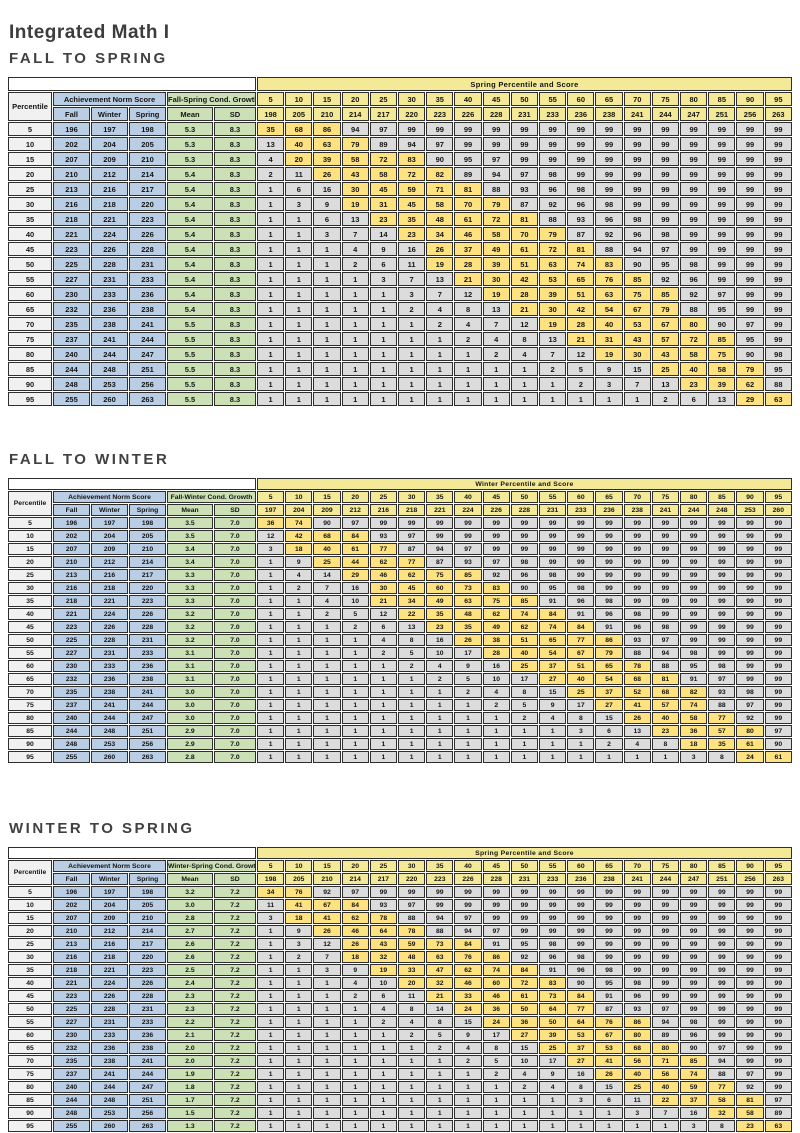 The width and height of the screenshot is (800, 1133). I want to click on matrix-value-cell: 6, so click(383, 627).